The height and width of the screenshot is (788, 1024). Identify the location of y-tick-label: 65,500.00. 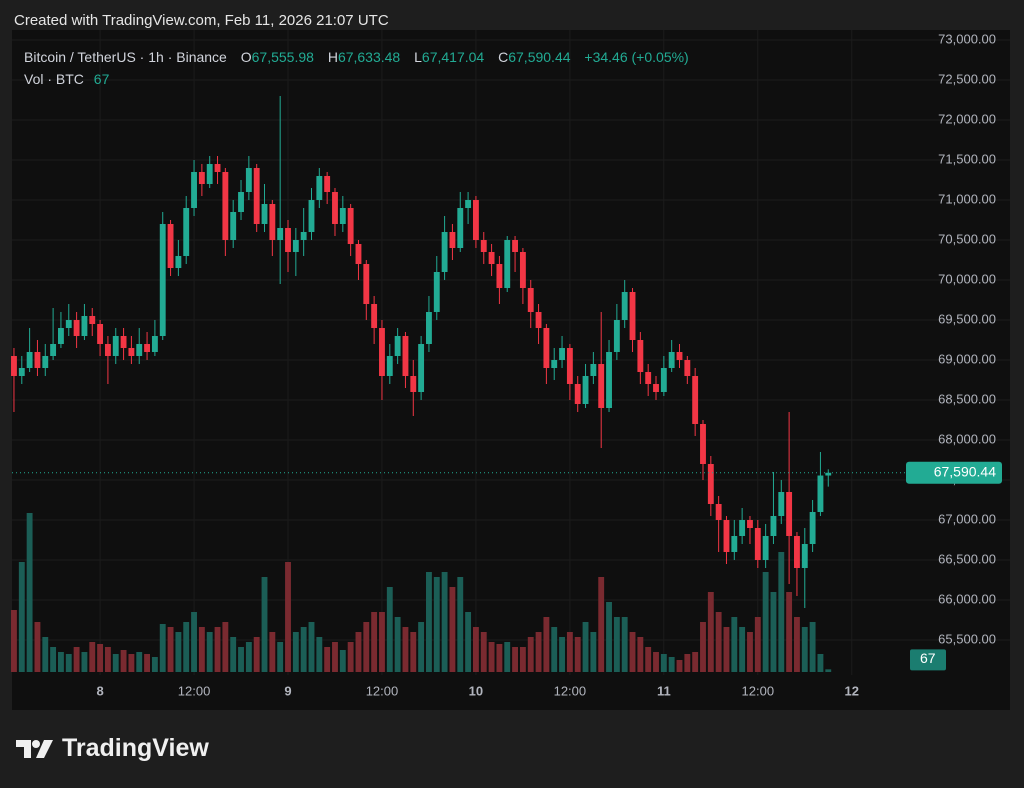
(967, 638).